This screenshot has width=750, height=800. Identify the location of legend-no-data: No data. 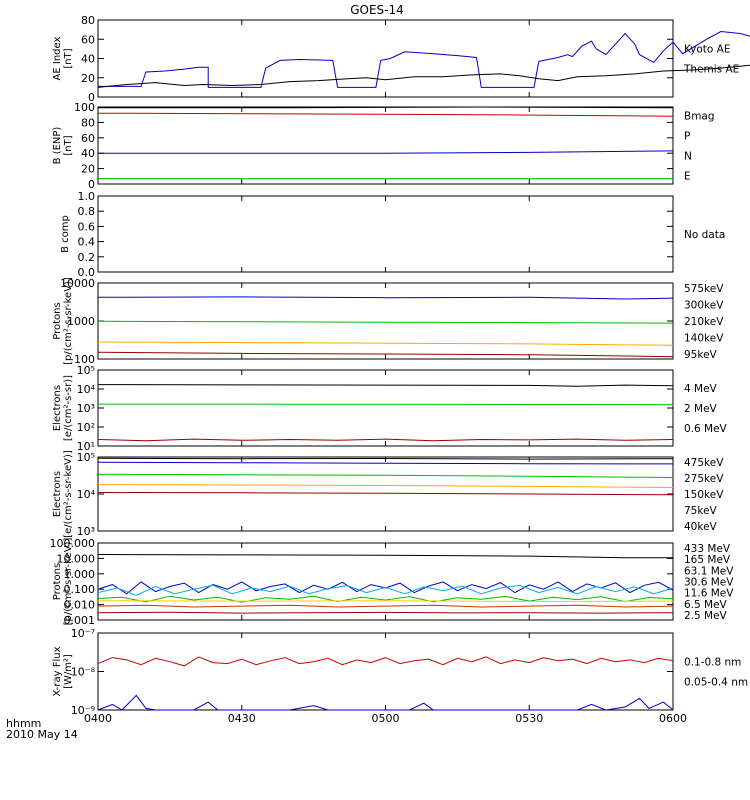
(704, 235).